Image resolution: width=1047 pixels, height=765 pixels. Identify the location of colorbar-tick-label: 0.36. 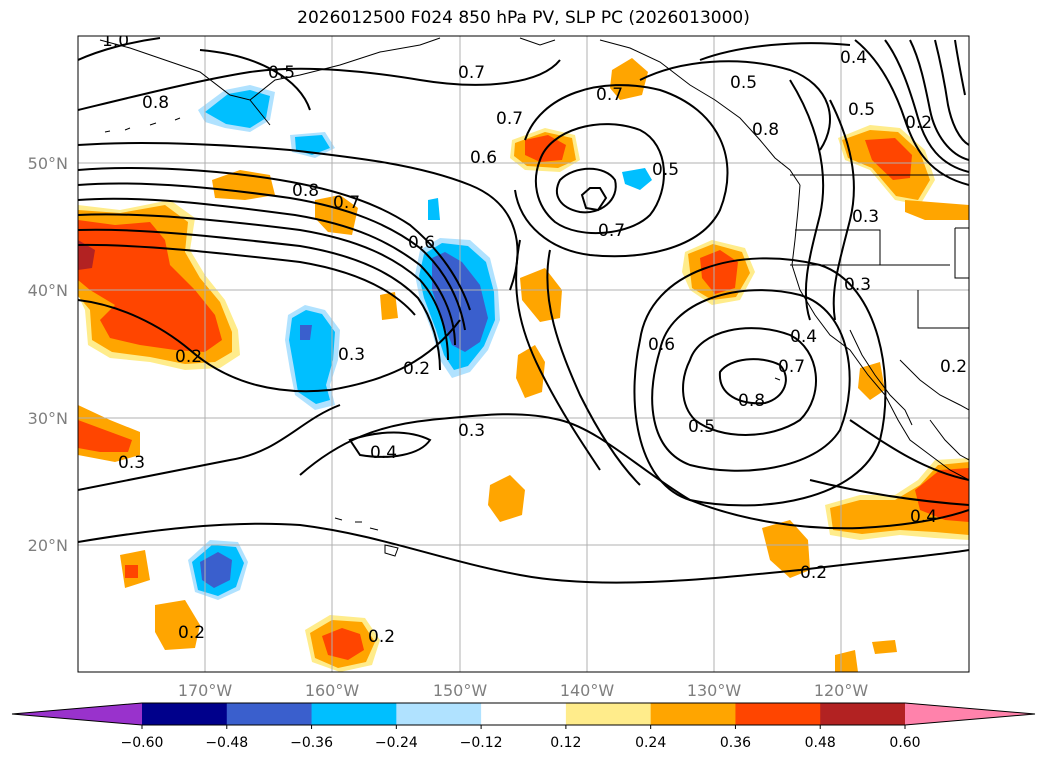
(735, 743).